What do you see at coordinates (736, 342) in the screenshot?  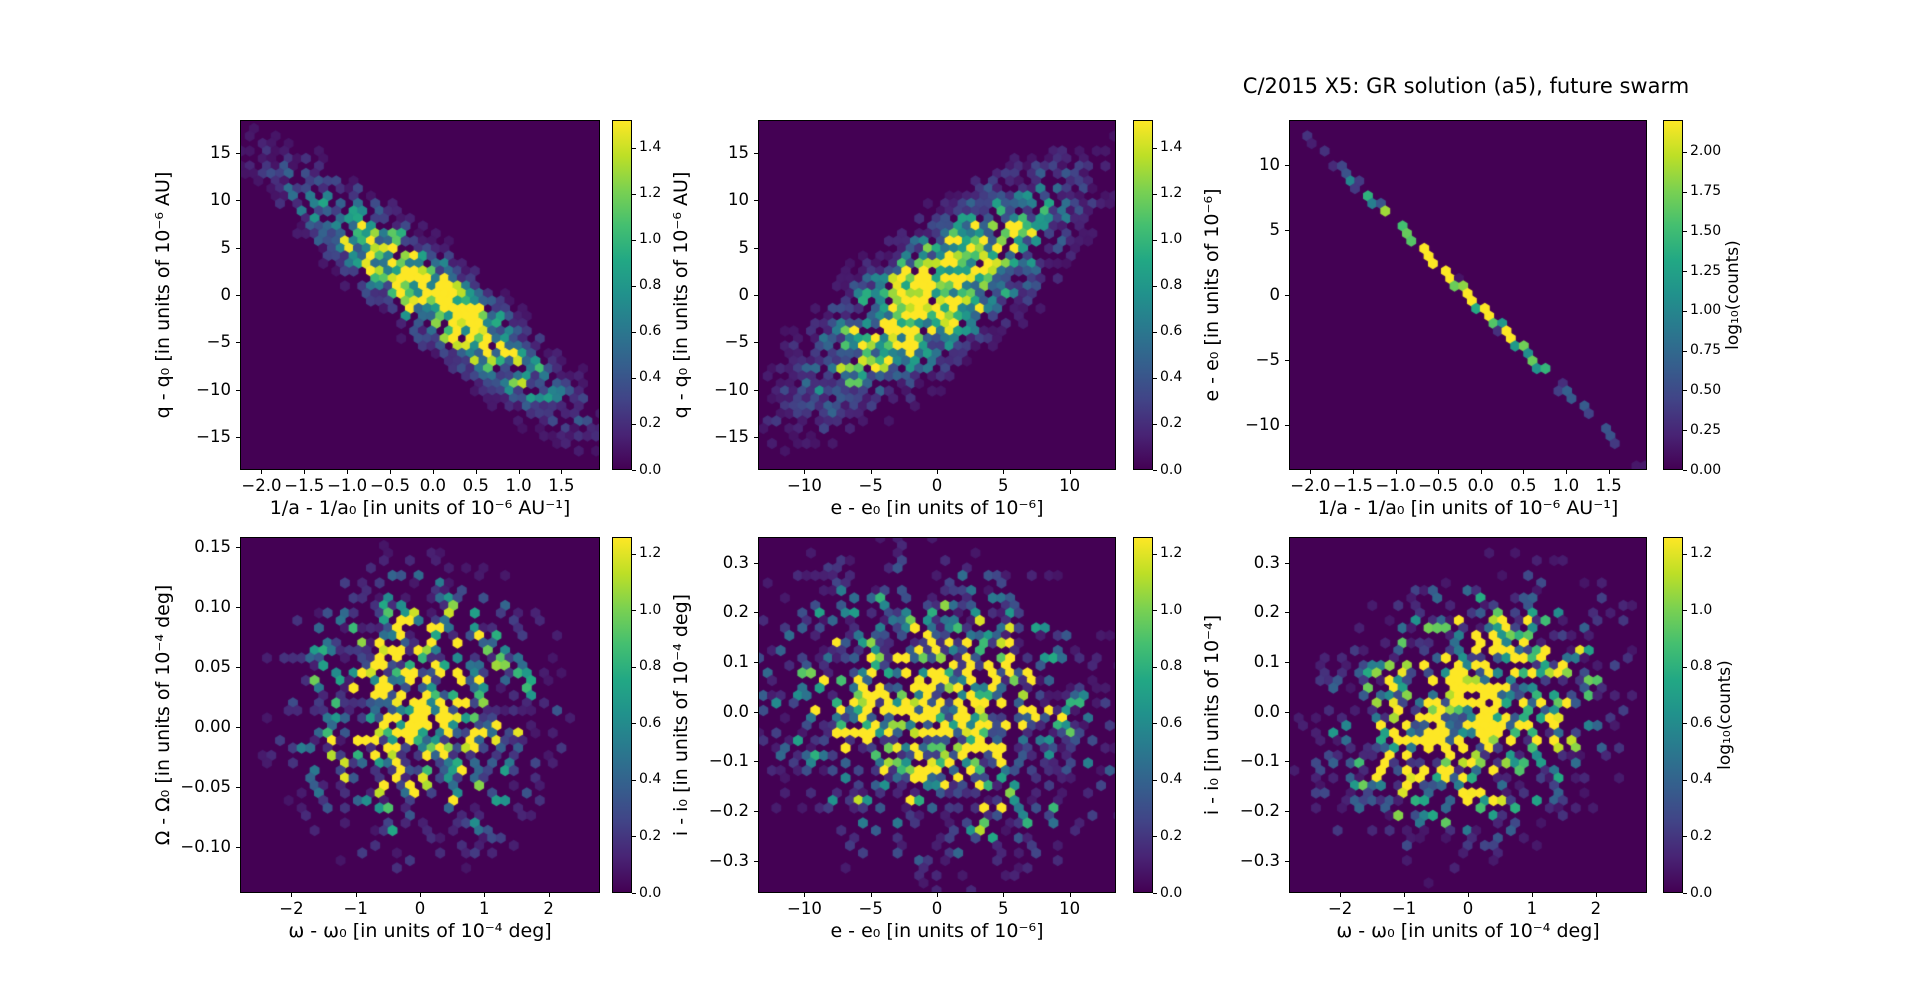 I see `y-tick-label: −5` at bounding box center [736, 342].